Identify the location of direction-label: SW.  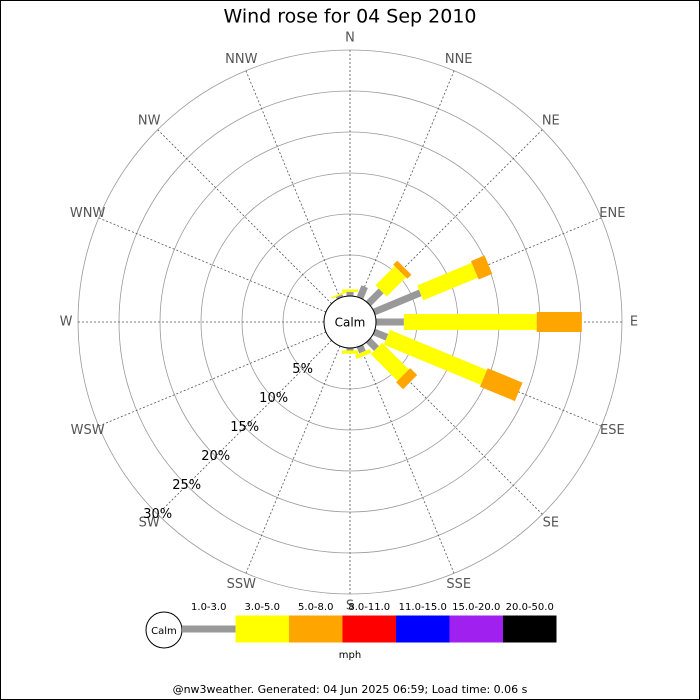
(149, 522).